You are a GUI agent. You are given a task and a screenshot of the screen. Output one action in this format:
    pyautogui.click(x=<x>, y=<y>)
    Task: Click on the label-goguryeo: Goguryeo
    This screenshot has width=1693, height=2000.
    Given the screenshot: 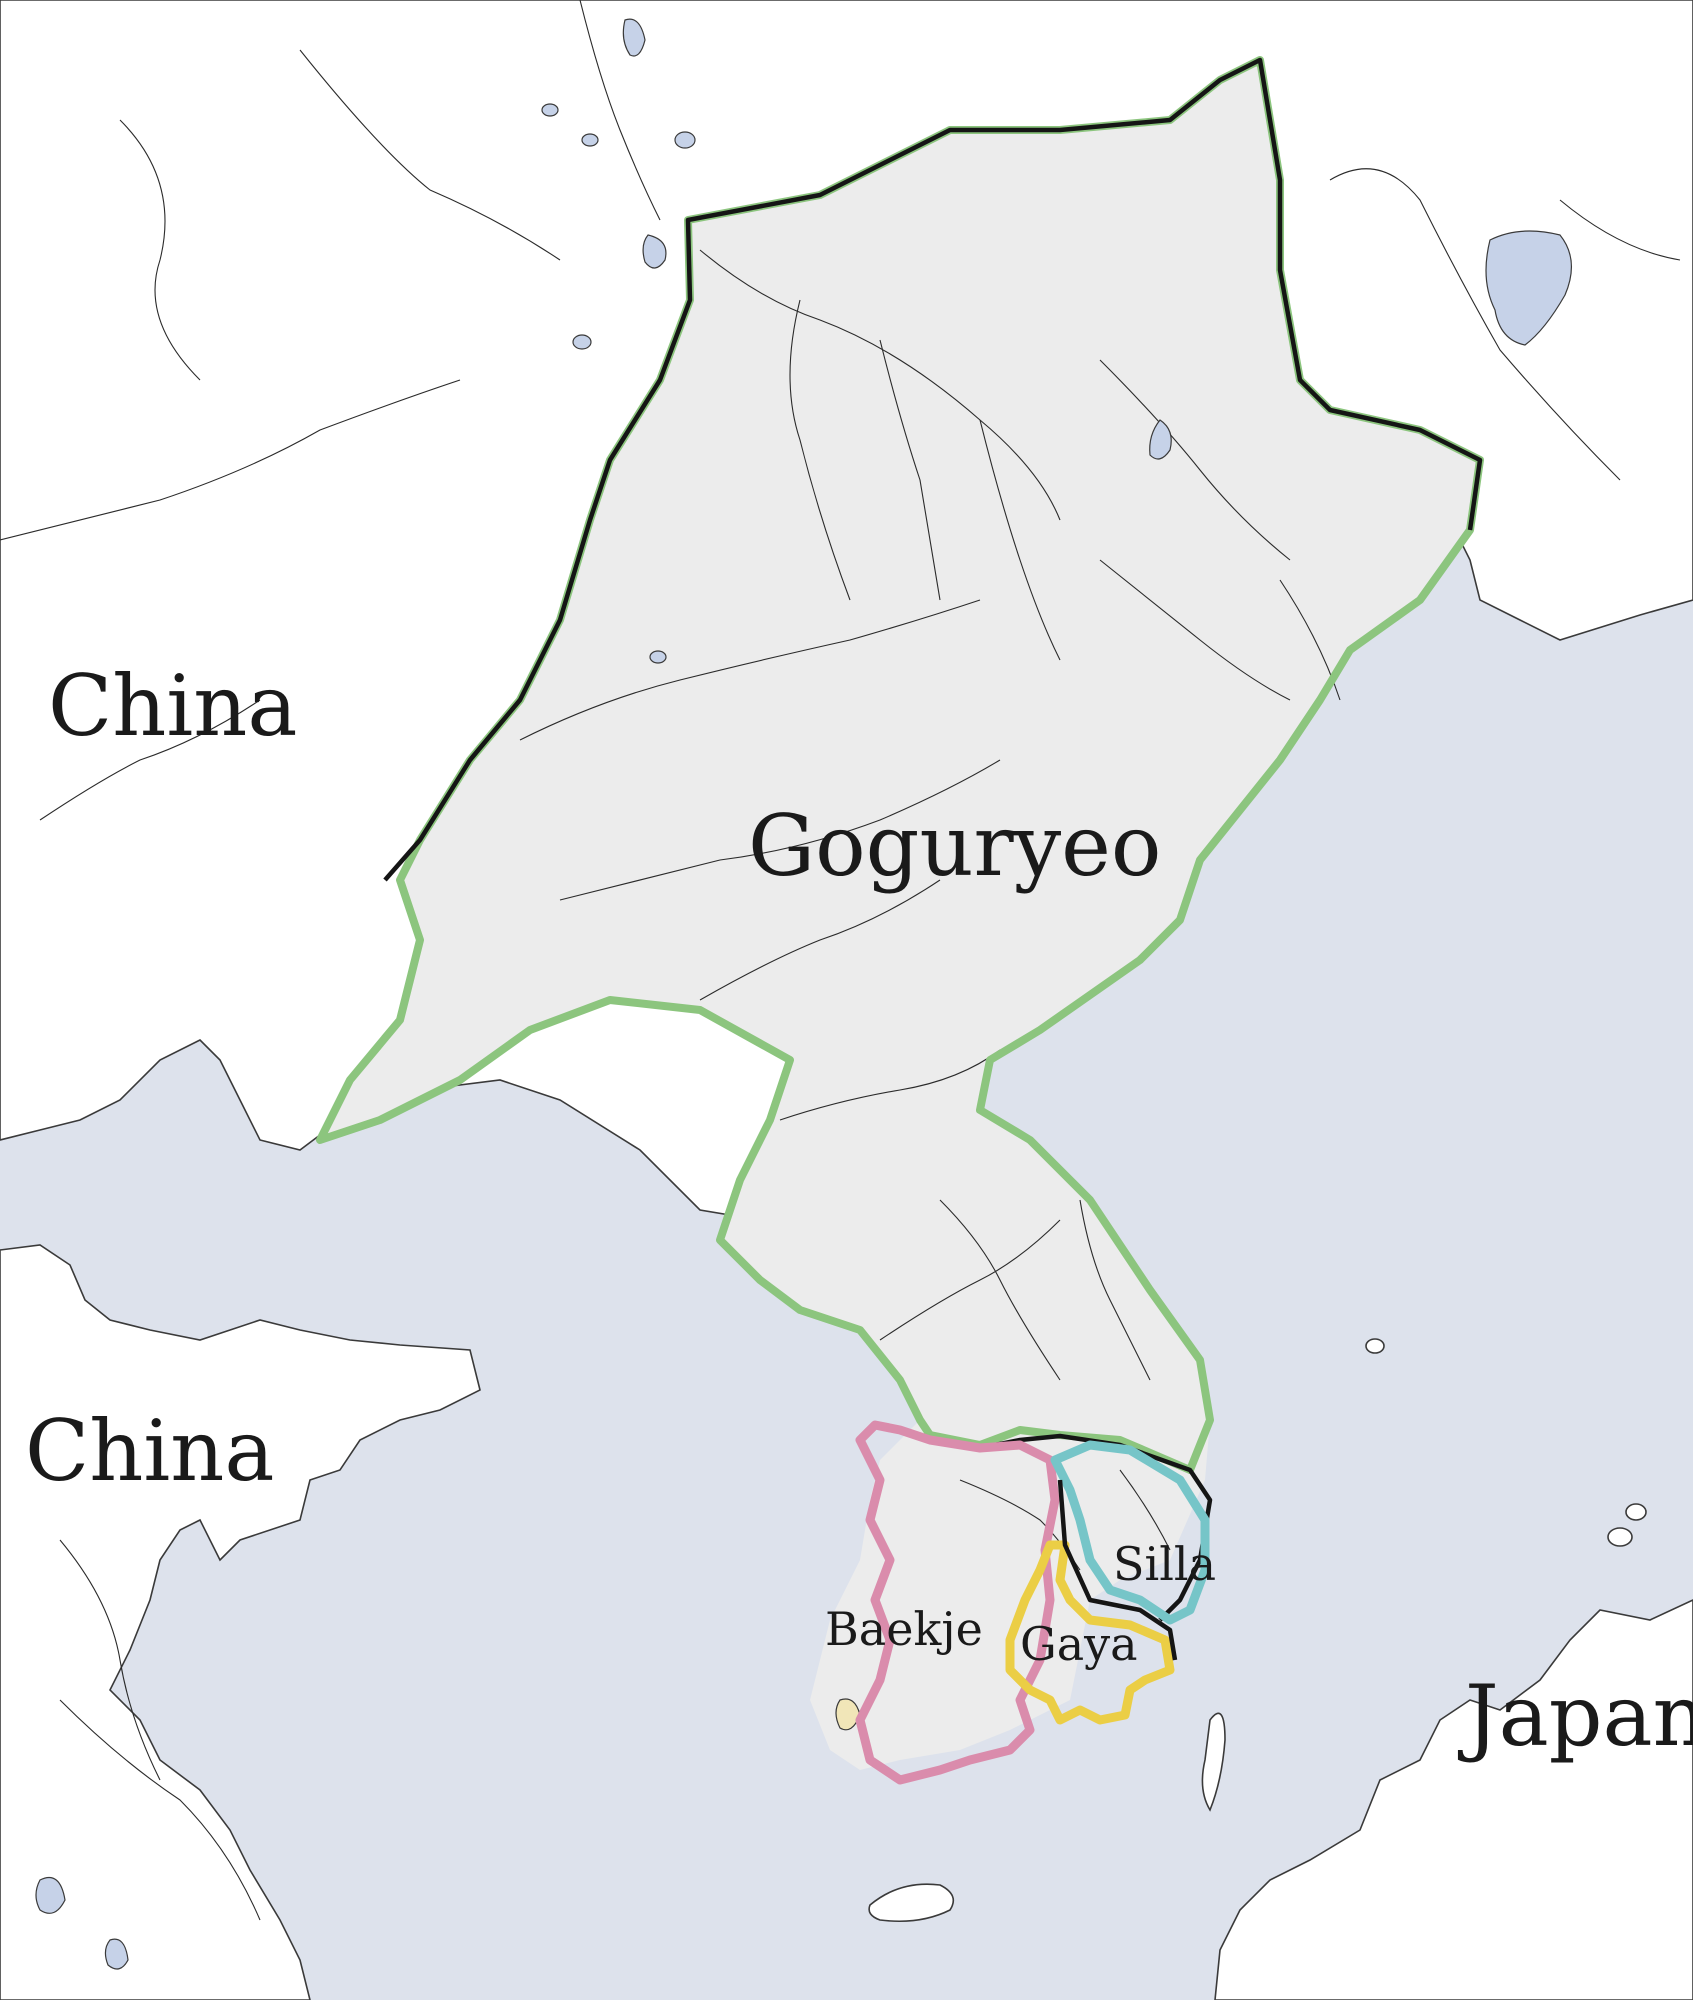 What is the action you would take?
    pyautogui.click(x=954, y=846)
    